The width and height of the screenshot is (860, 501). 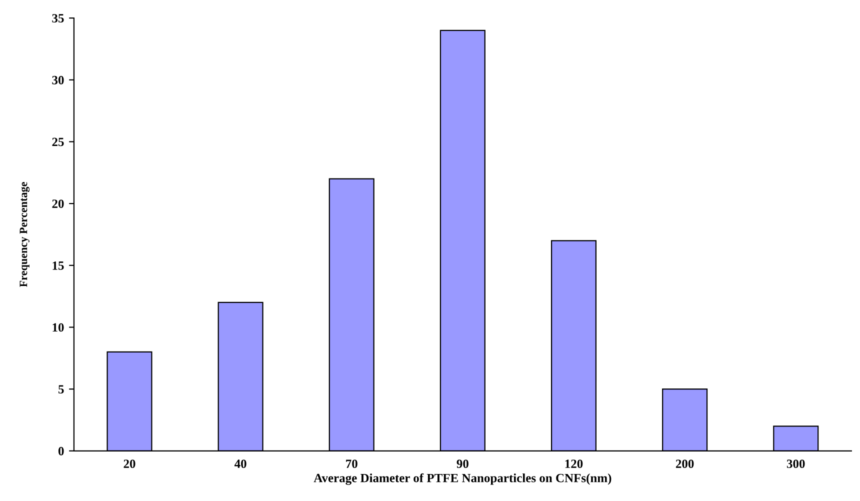 I want to click on x-tick-label: 40, so click(x=240, y=464).